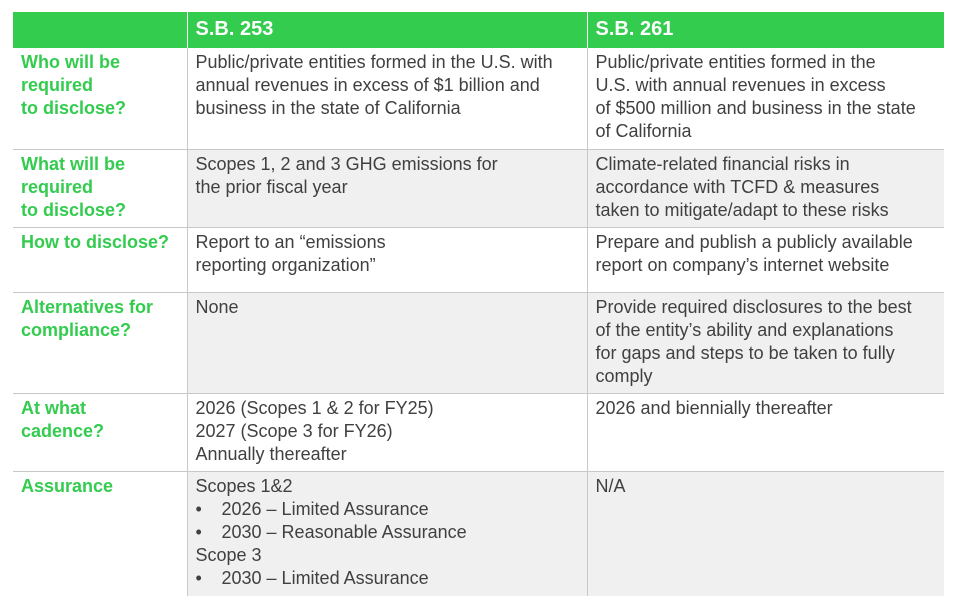 Image resolution: width=959 pixels, height=602 pixels. I want to click on assurance-group-label: Scopes 1&2, so click(244, 485).